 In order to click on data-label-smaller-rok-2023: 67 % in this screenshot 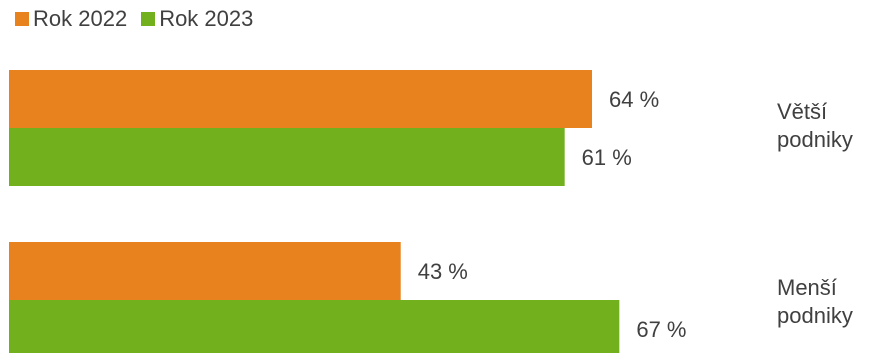, I will do `click(661, 329)`.